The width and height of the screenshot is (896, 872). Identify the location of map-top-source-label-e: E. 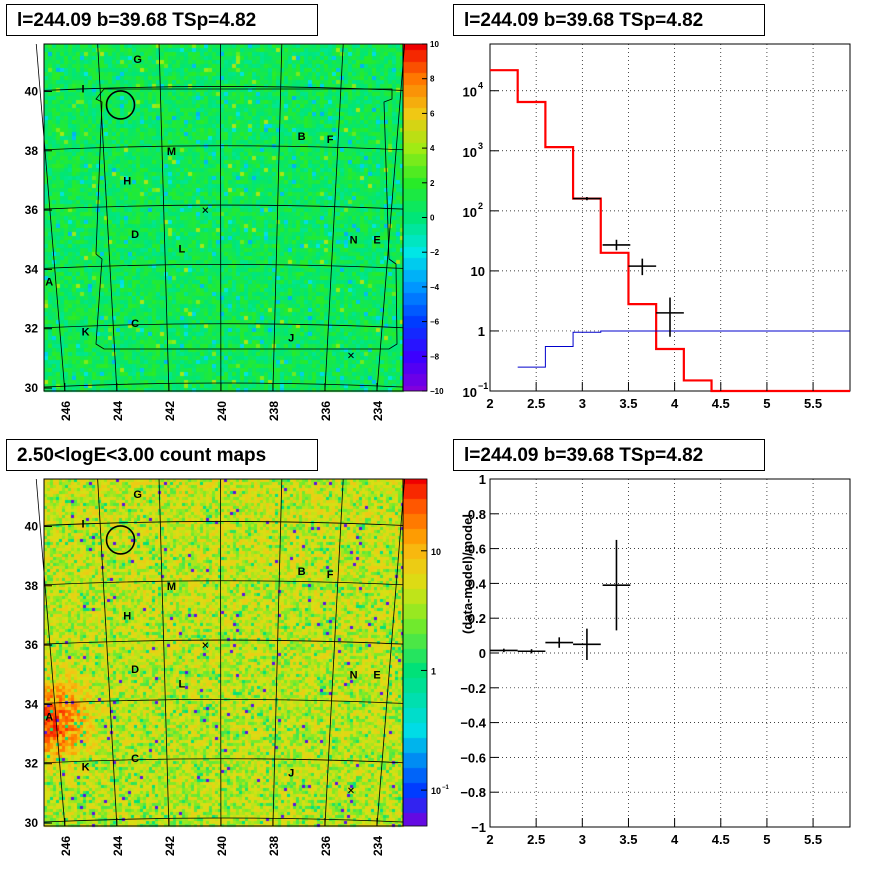
(376, 241).